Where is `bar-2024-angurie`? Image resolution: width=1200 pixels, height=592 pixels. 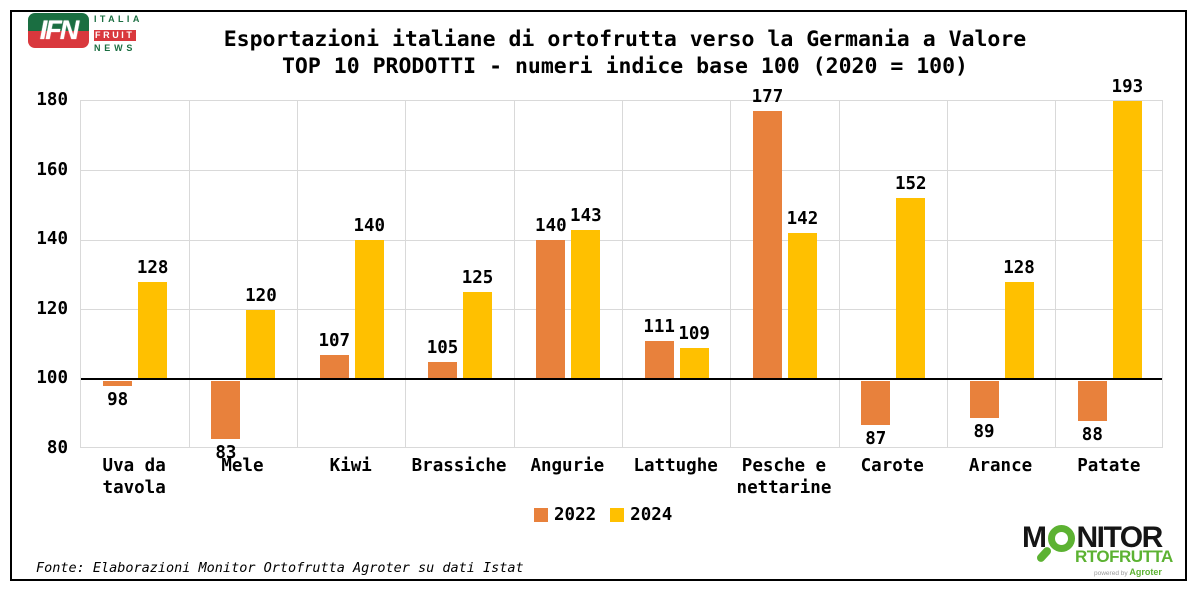 bar-2024-angurie is located at coordinates (586, 304).